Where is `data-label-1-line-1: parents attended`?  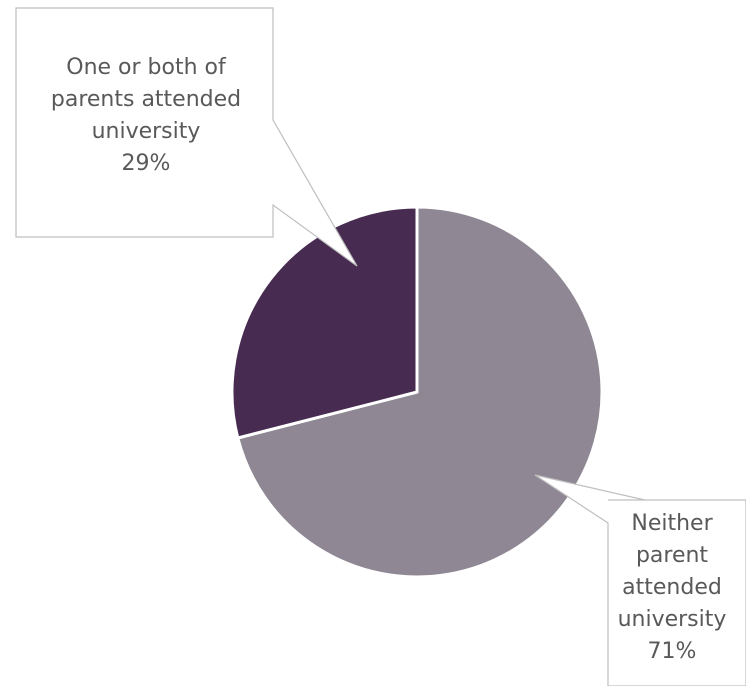 data-label-1-line-1: parents attended is located at coordinates (146, 99).